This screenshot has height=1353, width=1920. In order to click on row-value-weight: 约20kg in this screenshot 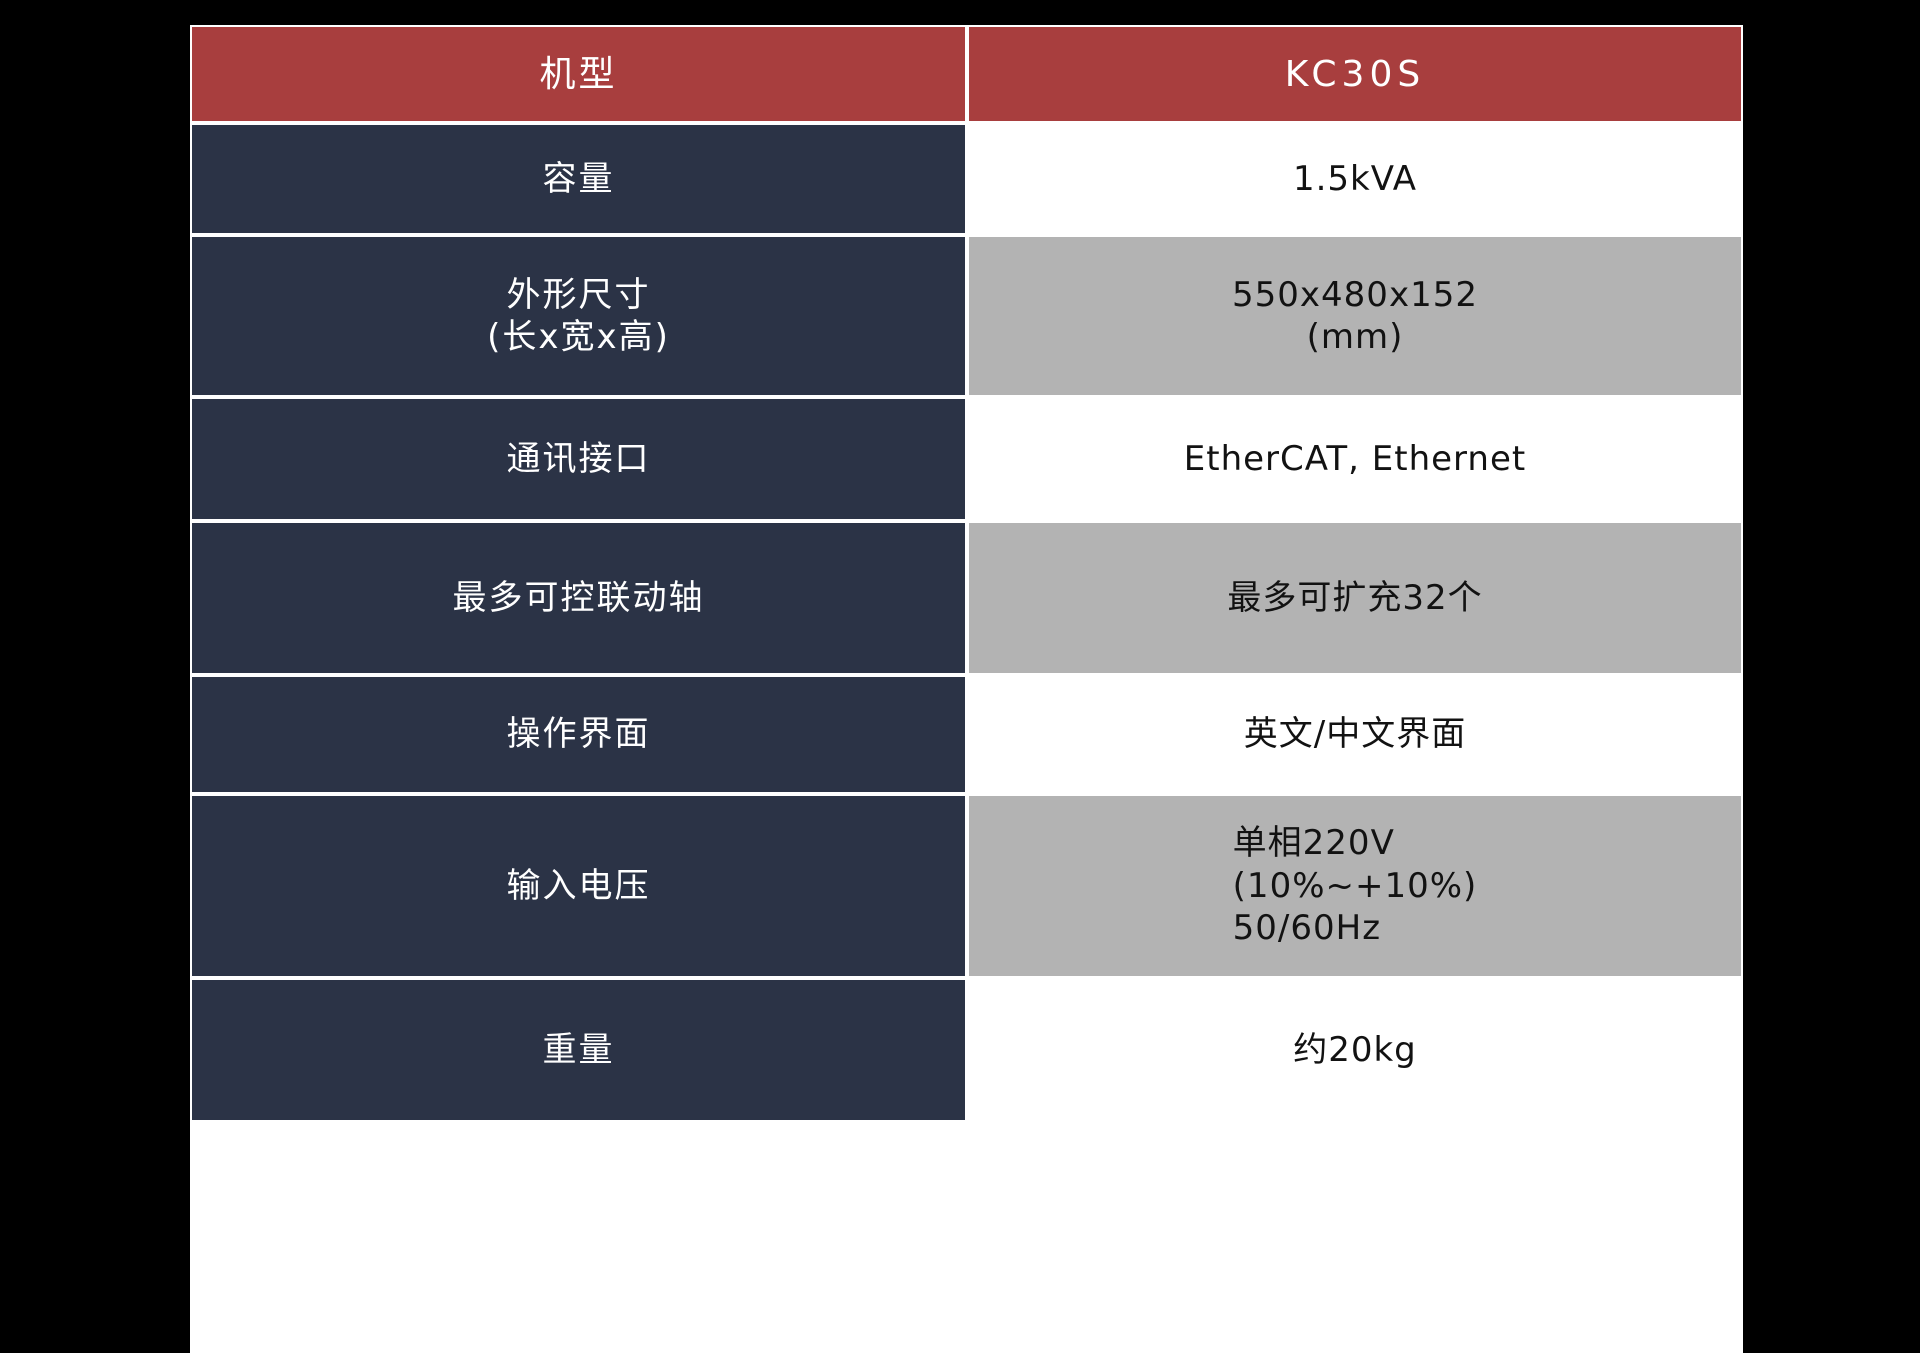, I will do `click(1355, 1050)`.